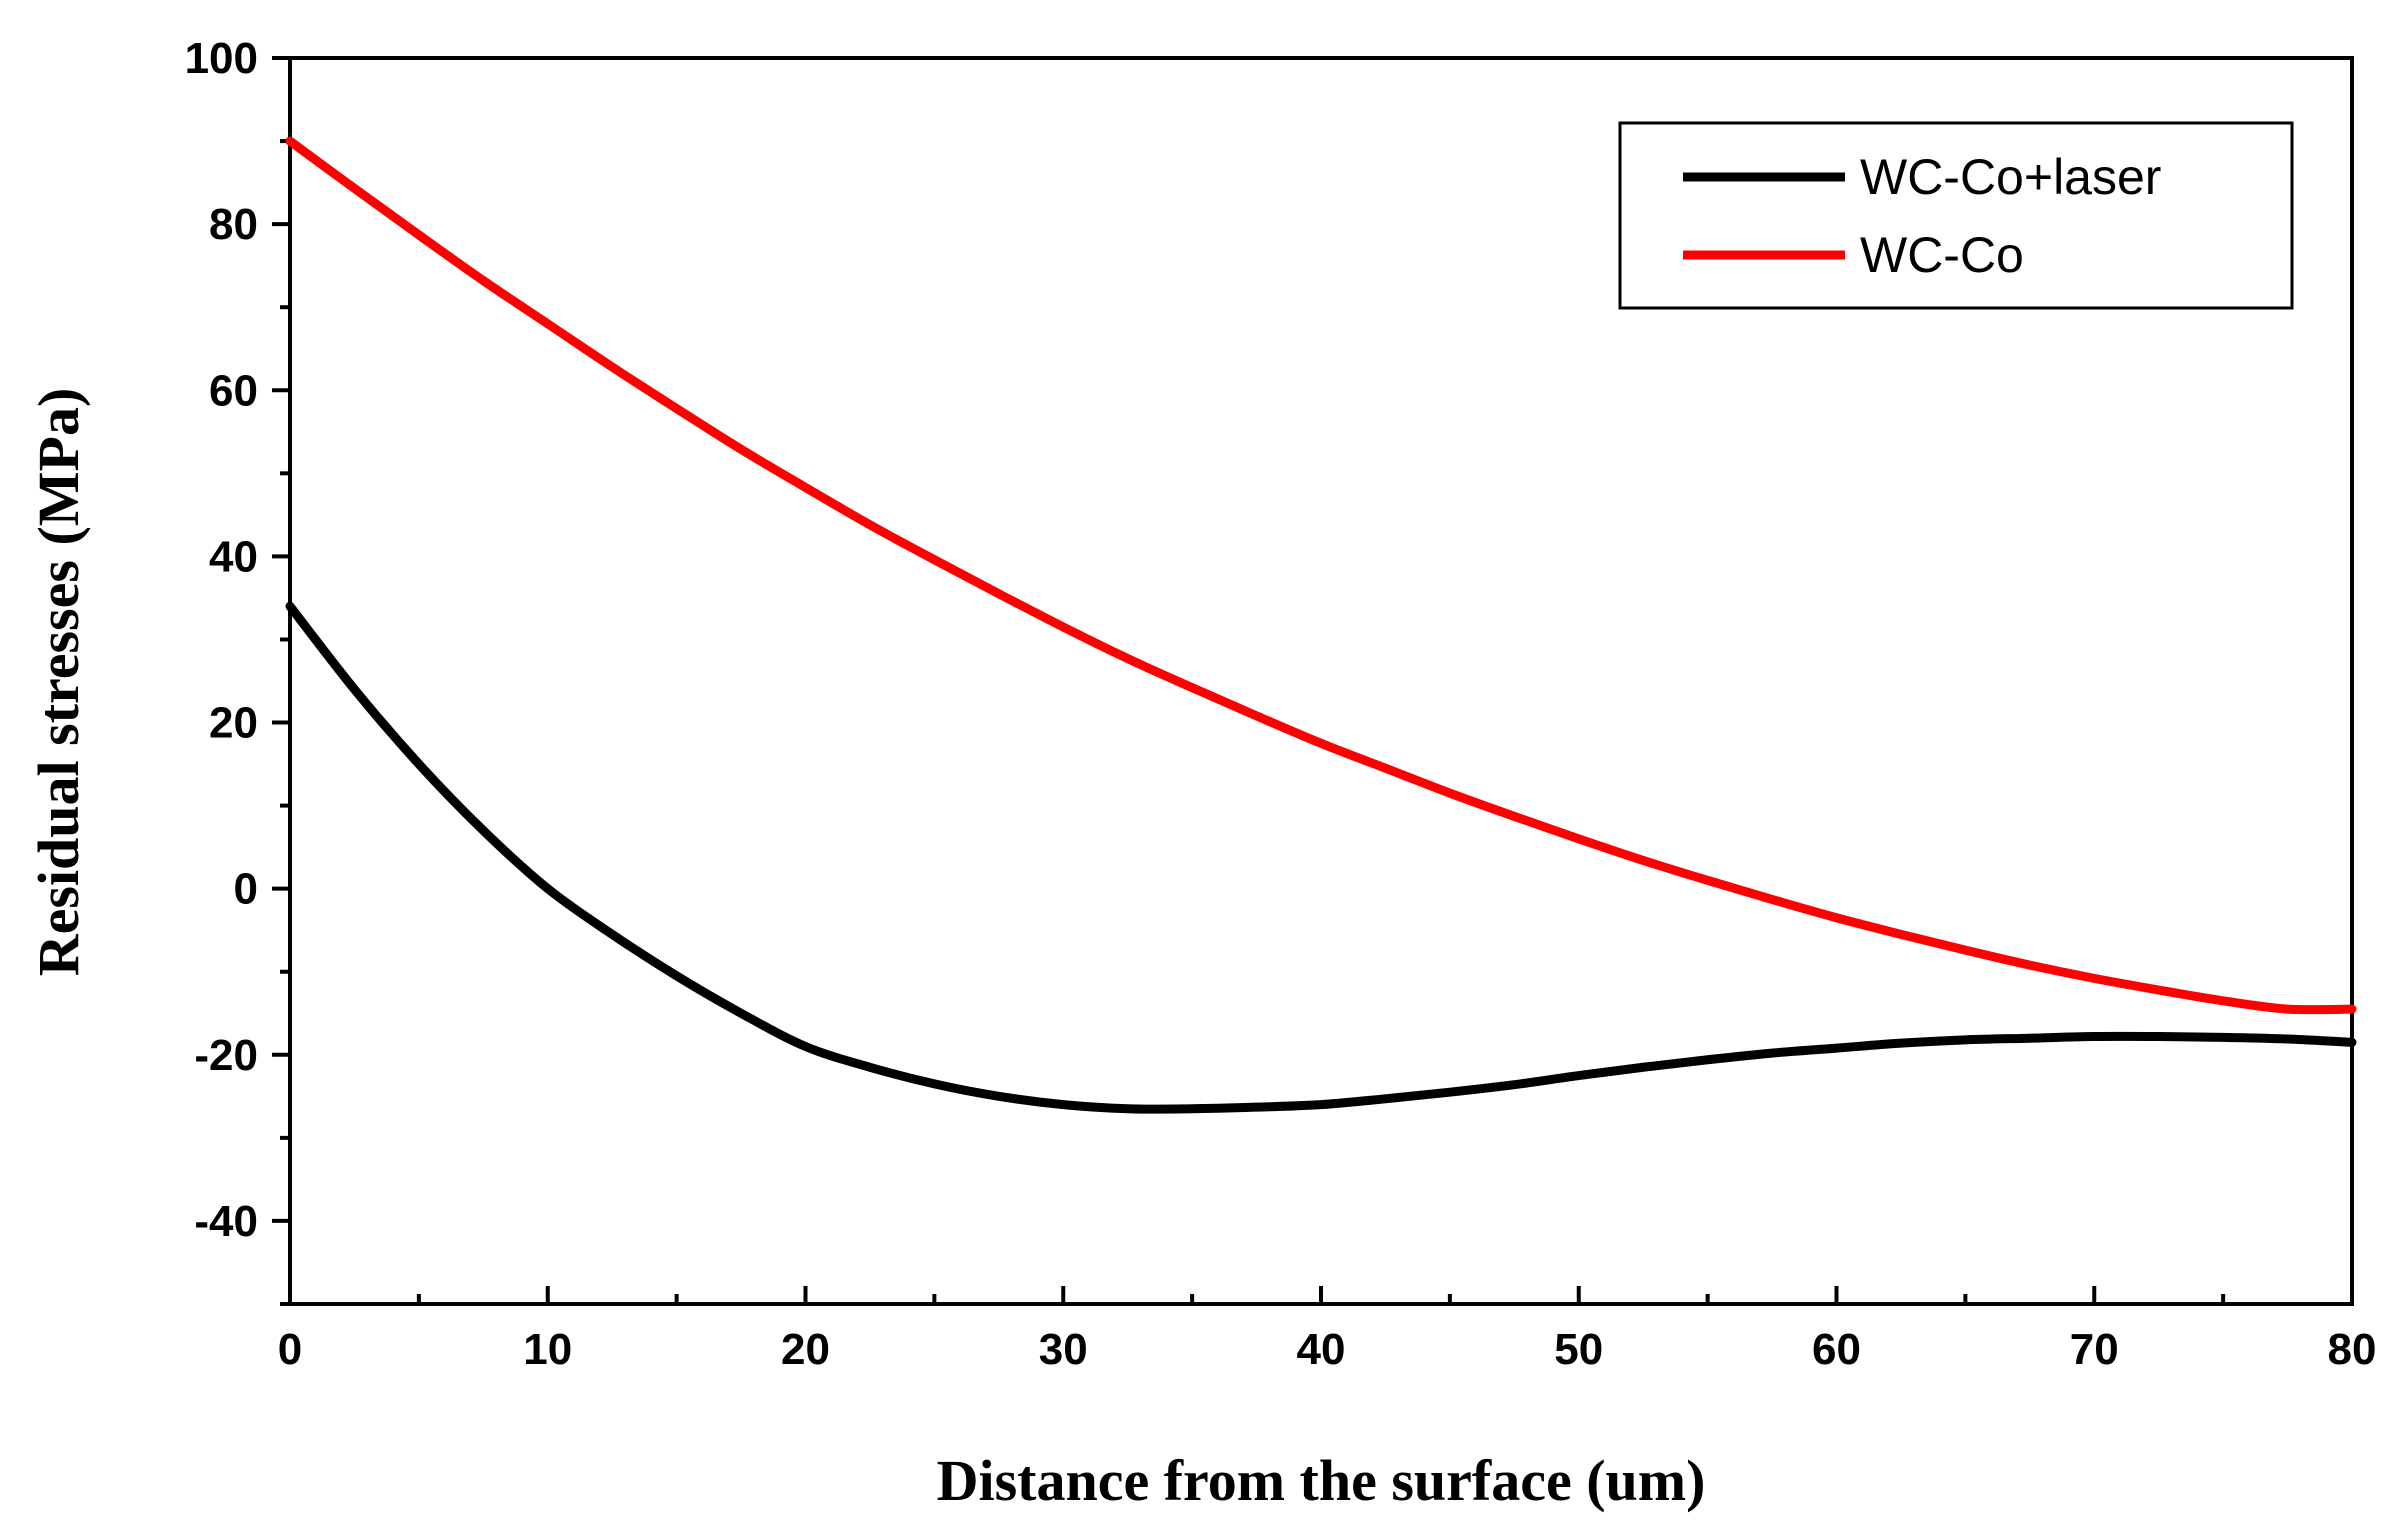 The height and width of the screenshot is (1525, 2404). I want to click on y-axis-title: Residual stresses (MPa), so click(58, 682).